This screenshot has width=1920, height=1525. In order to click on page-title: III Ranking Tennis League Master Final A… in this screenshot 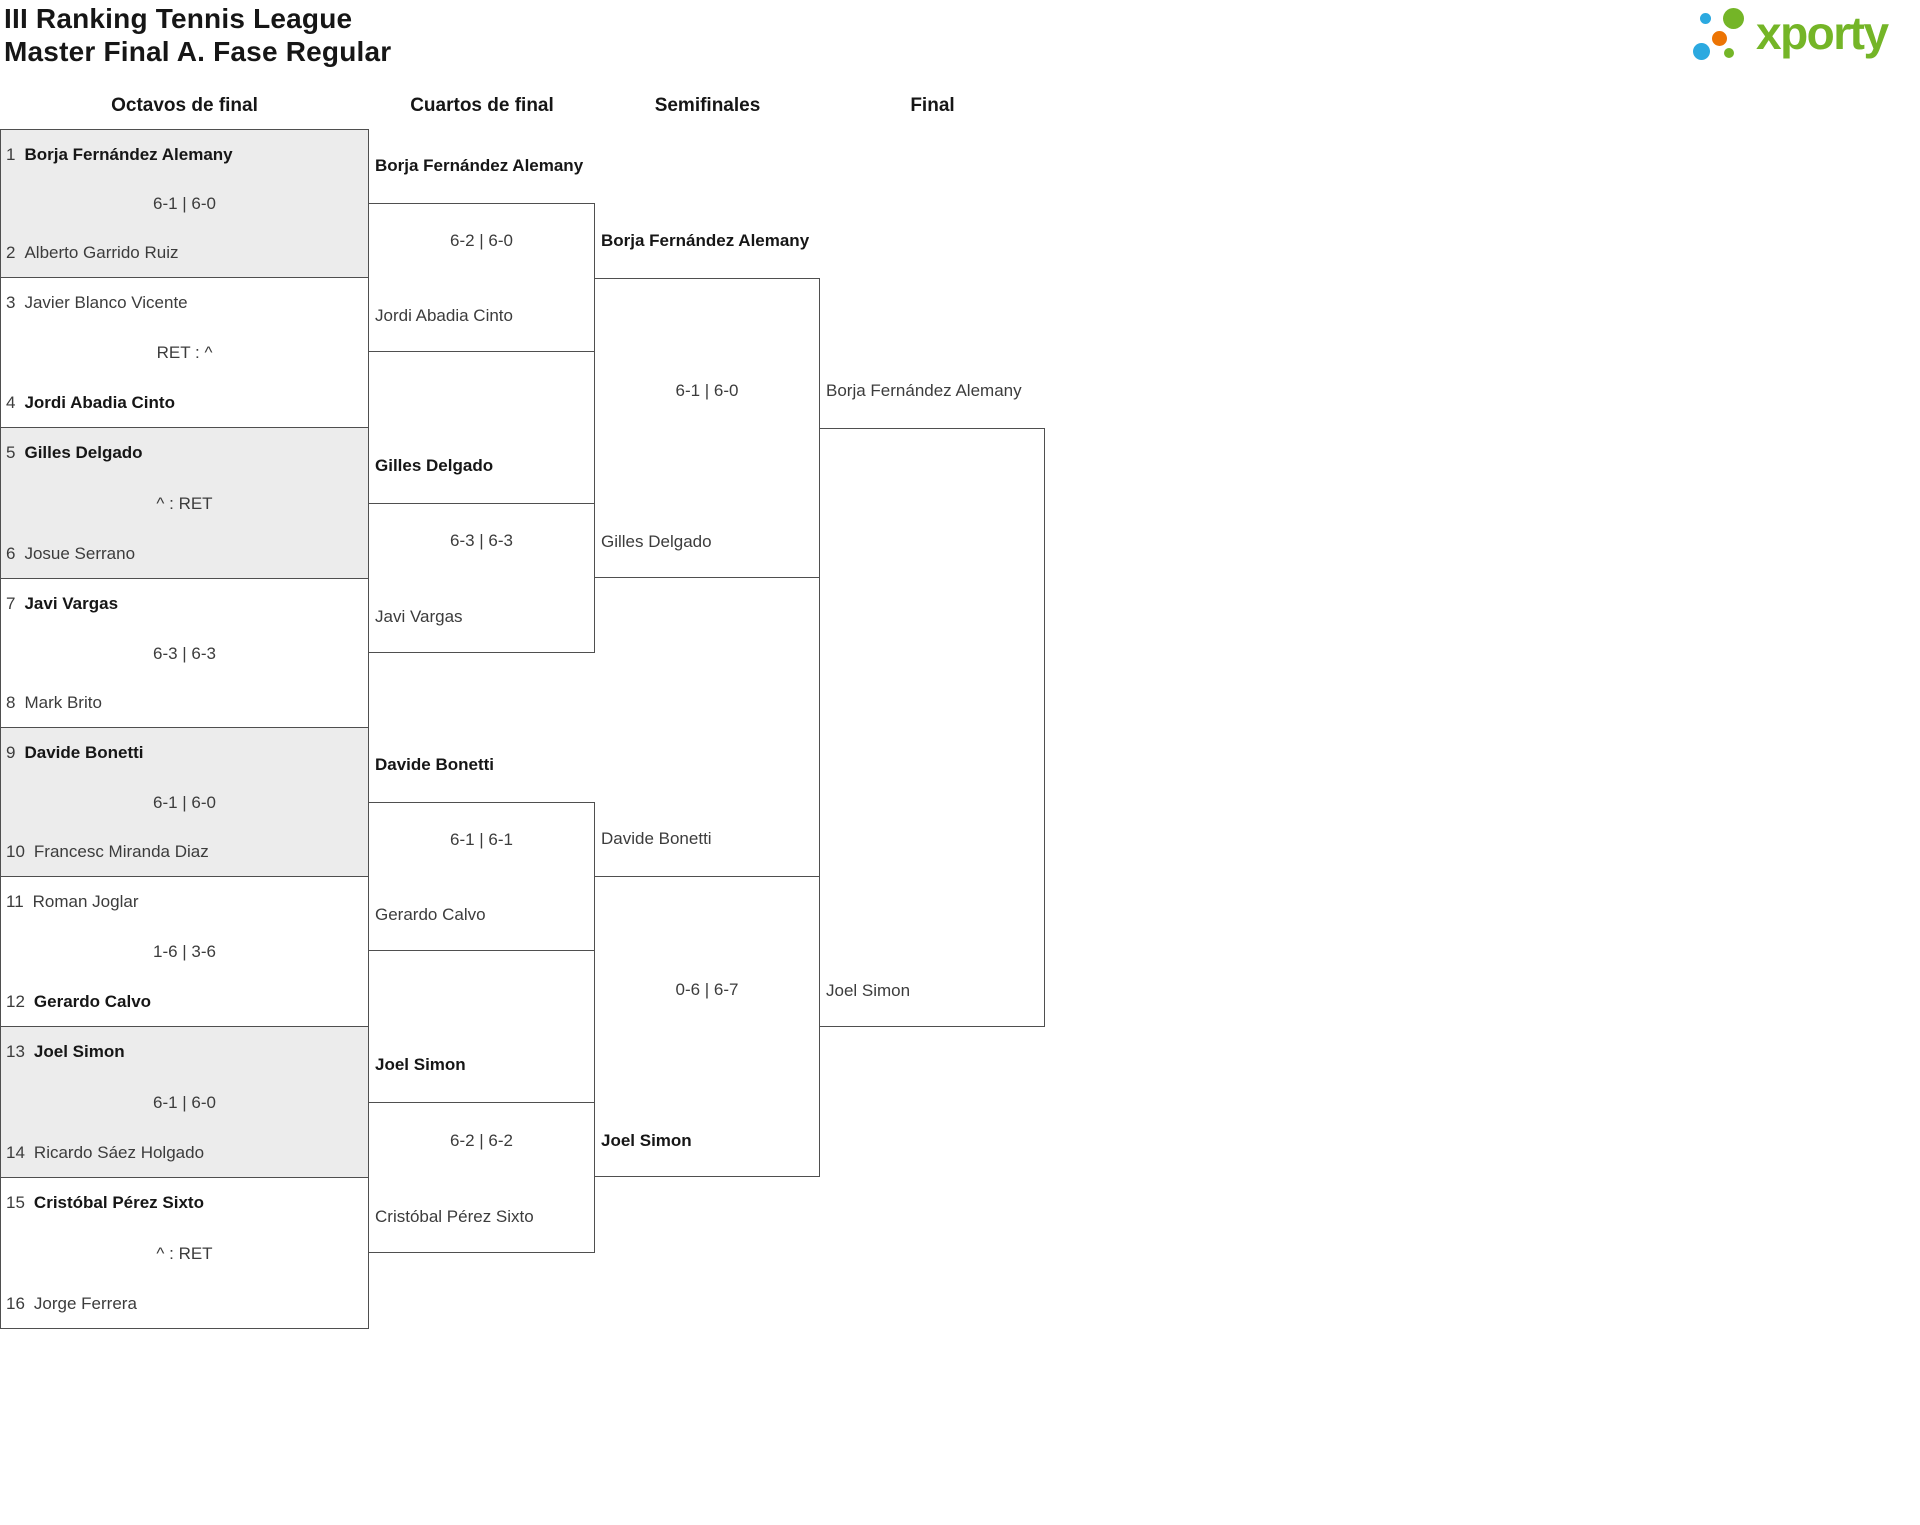, I will do `click(197, 35)`.